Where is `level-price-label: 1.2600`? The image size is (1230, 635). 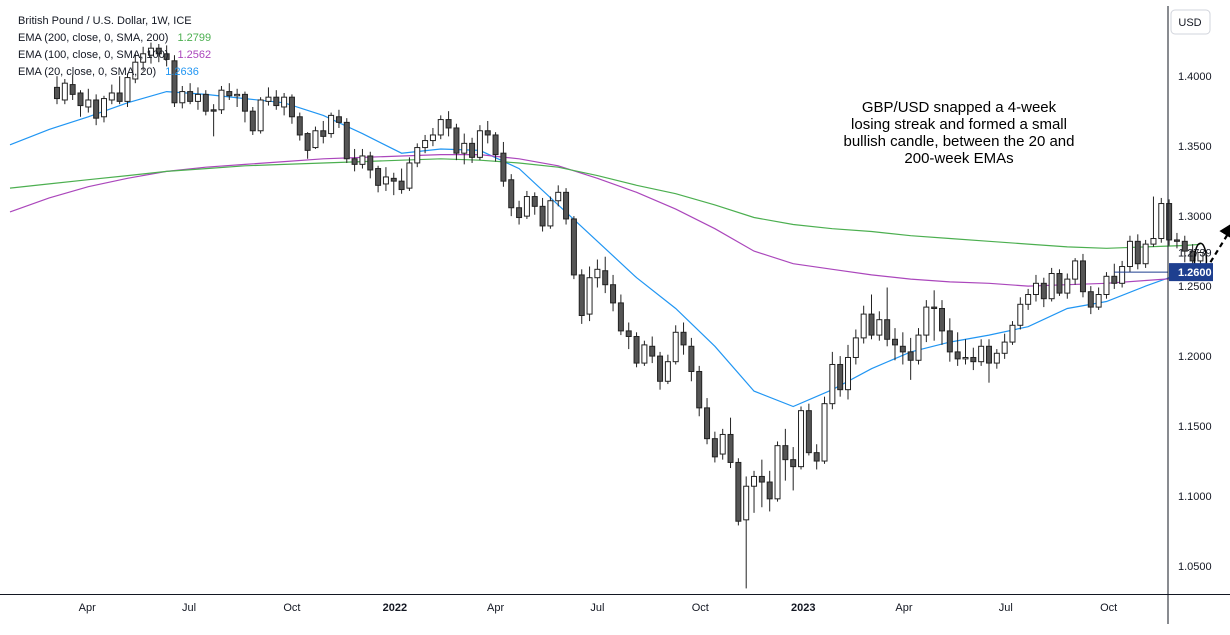 level-price-label: 1.2600 is located at coordinates (1195, 273).